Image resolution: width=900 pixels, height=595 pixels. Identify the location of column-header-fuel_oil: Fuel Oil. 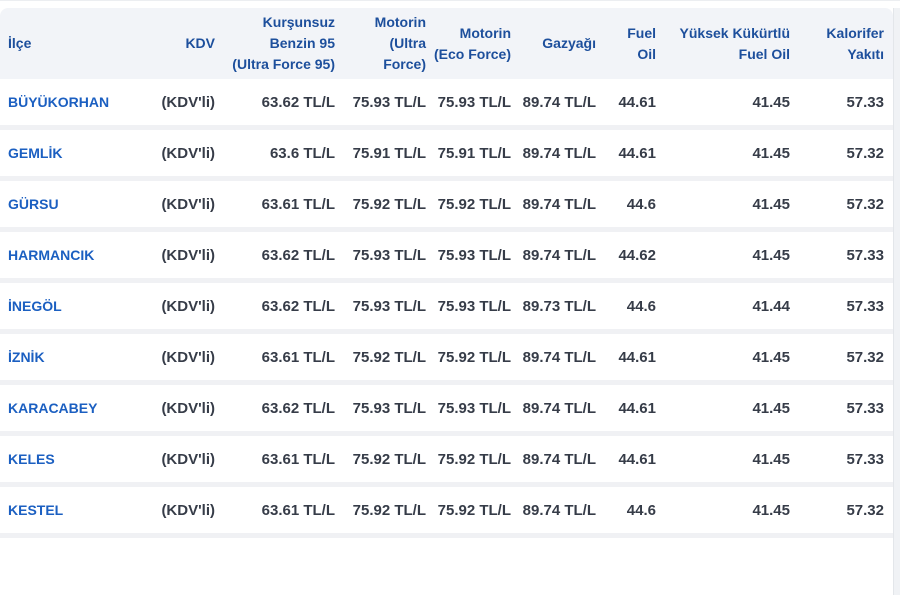
(626, 43).